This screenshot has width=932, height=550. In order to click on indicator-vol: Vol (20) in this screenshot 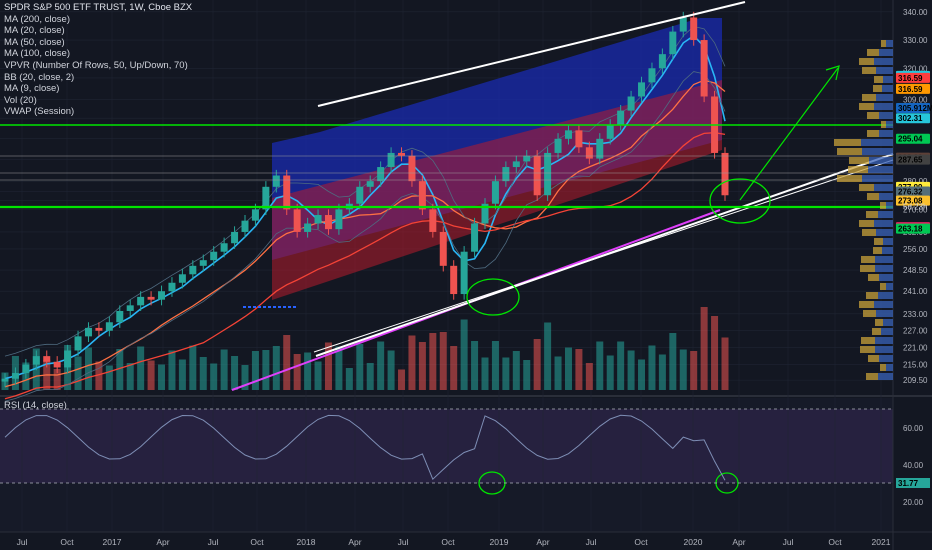, I will do `click(20, 100)`.